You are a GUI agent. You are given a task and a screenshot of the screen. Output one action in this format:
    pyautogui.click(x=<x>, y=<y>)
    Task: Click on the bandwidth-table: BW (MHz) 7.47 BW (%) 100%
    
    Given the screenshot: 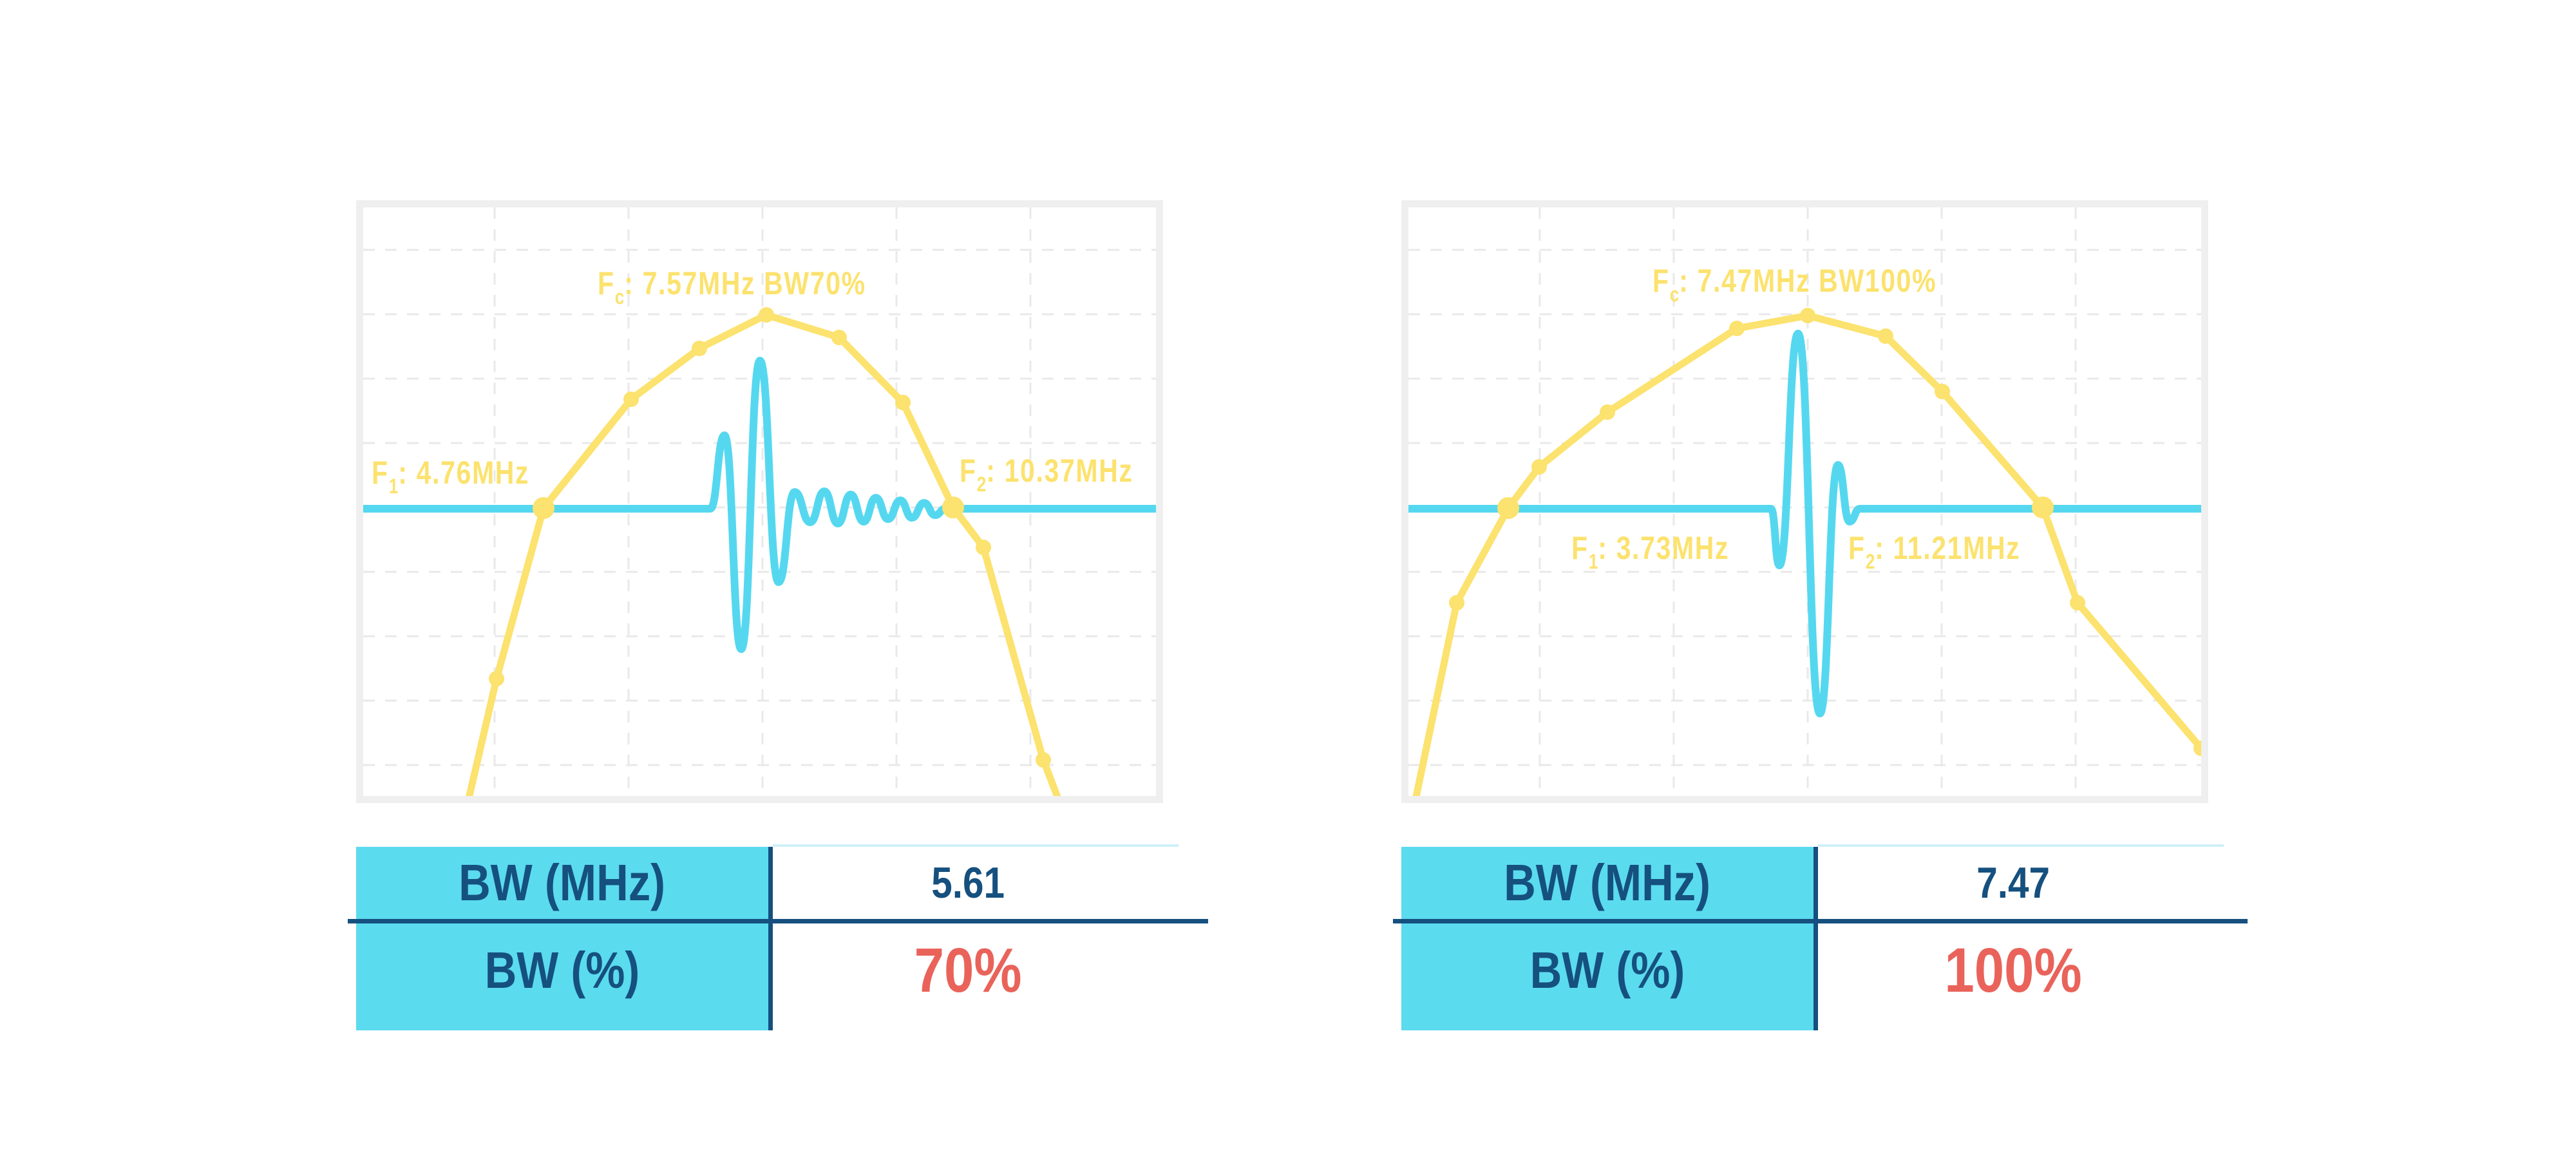 What is the action you would take?
    pyautogui.click(x=1820, y=937)
    